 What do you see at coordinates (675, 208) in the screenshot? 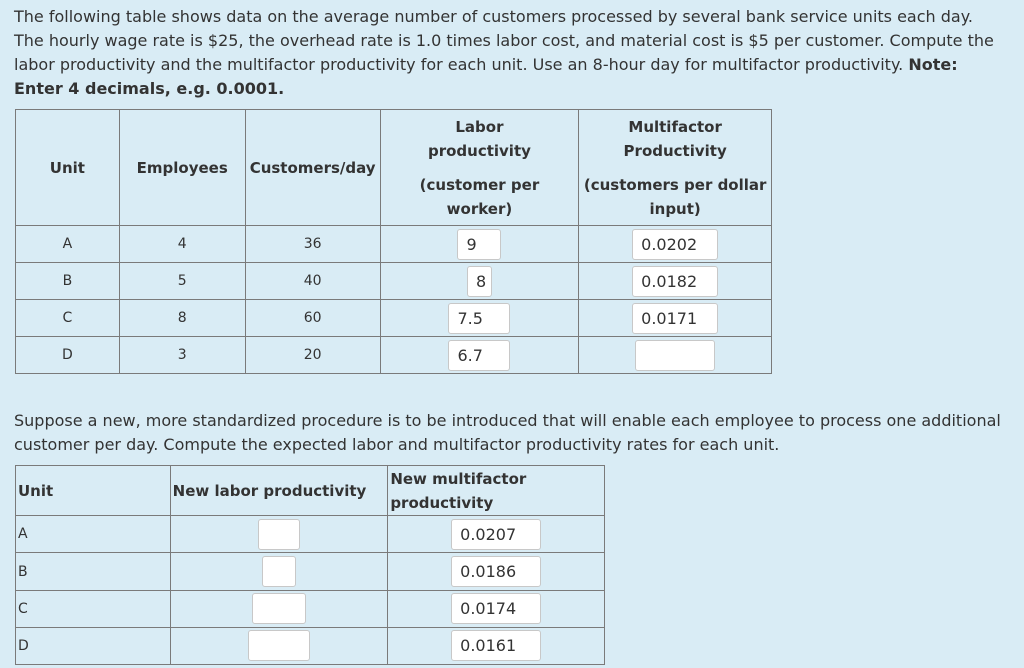
I see `header-multi-line4: input)` at bounding box center [675, 208].